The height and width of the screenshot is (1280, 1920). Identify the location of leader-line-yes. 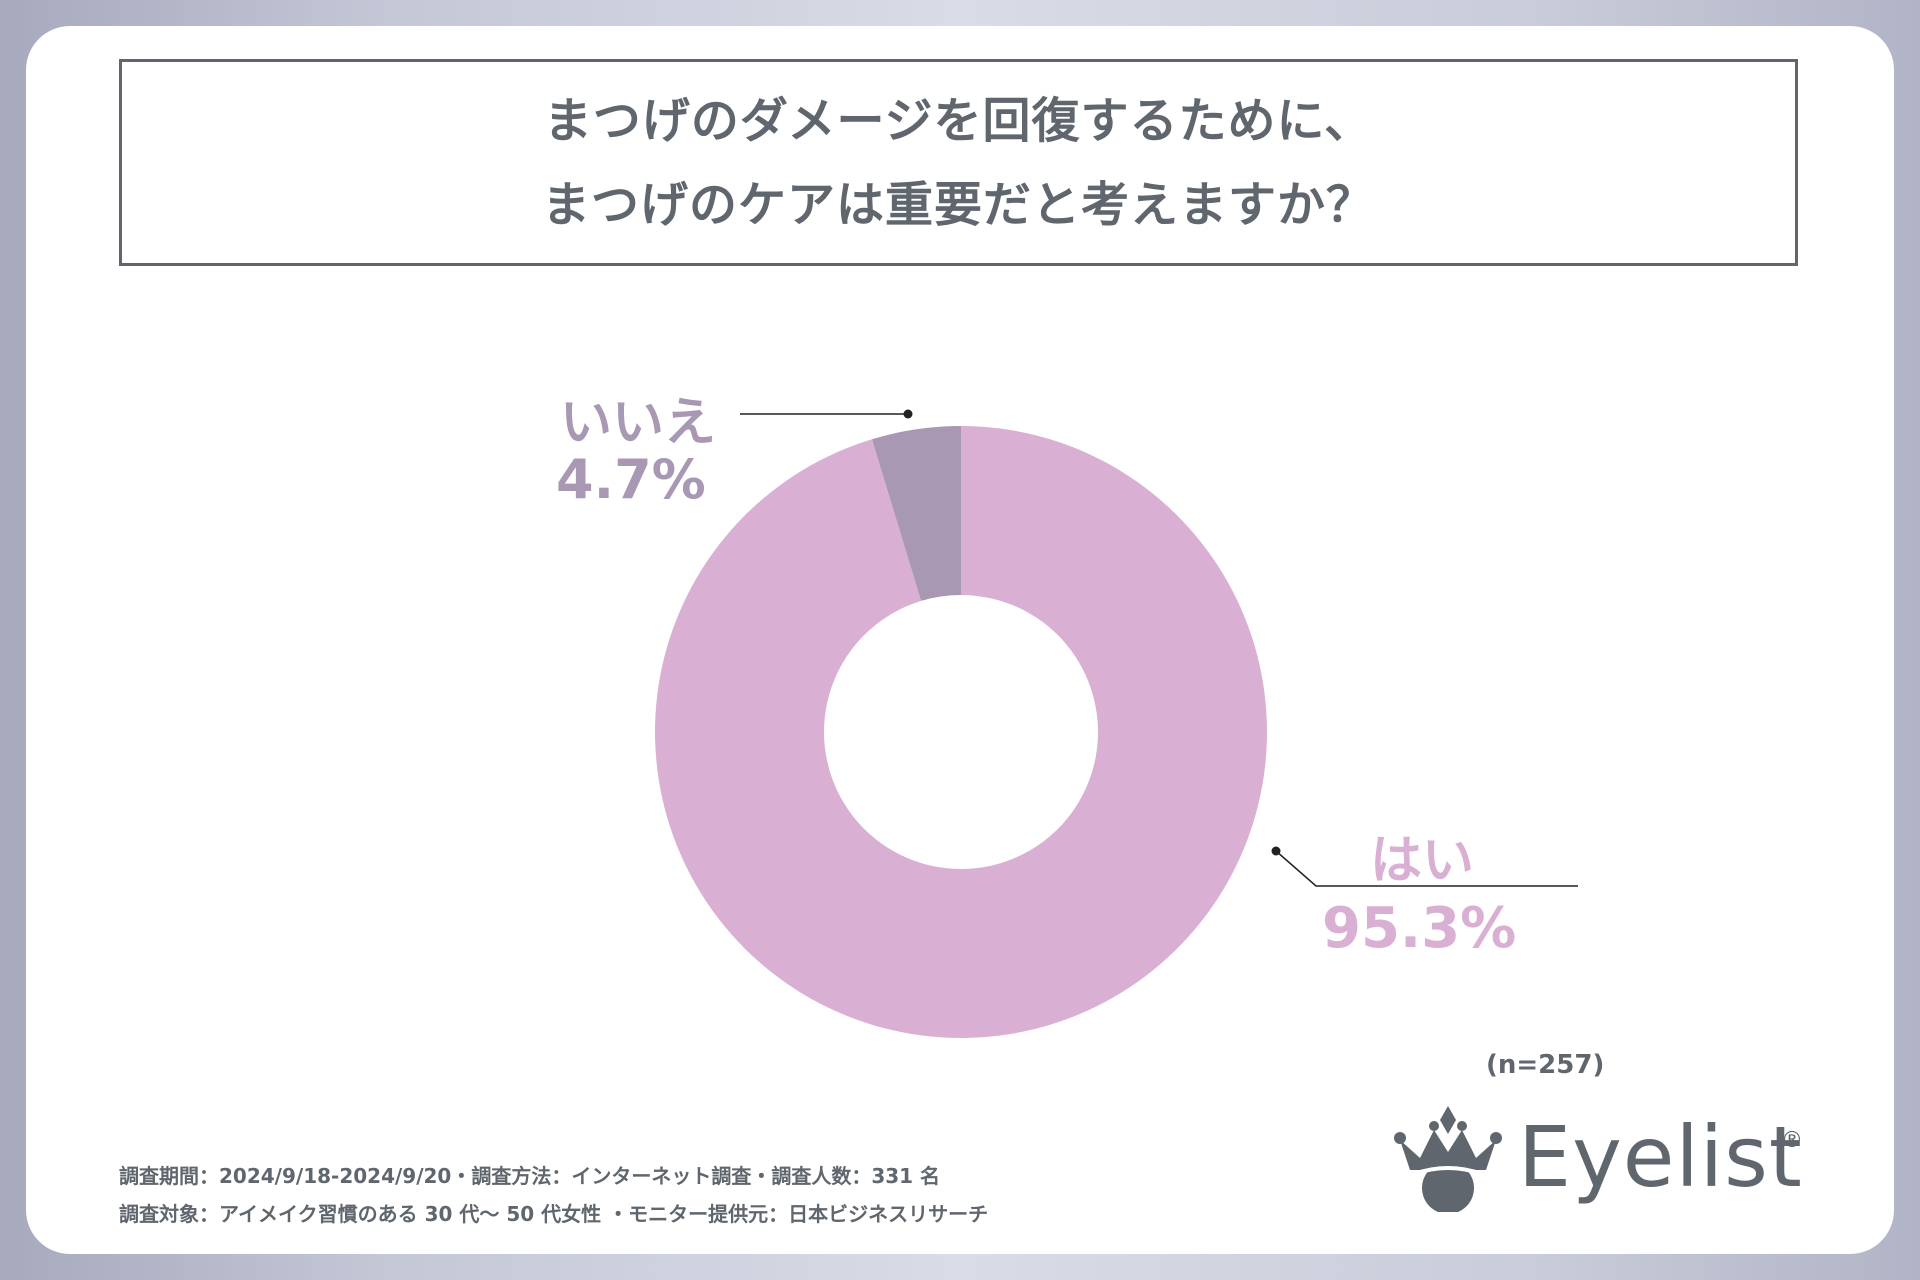
(1424, 866).